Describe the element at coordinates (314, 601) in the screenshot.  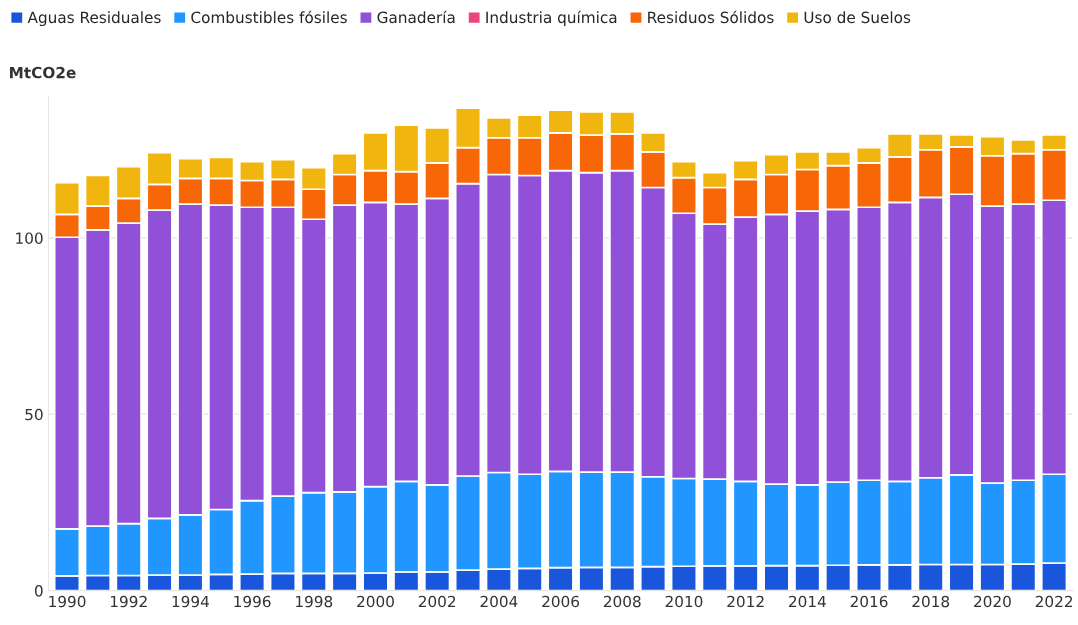
I see `x-tick-label: 1998` at that location.